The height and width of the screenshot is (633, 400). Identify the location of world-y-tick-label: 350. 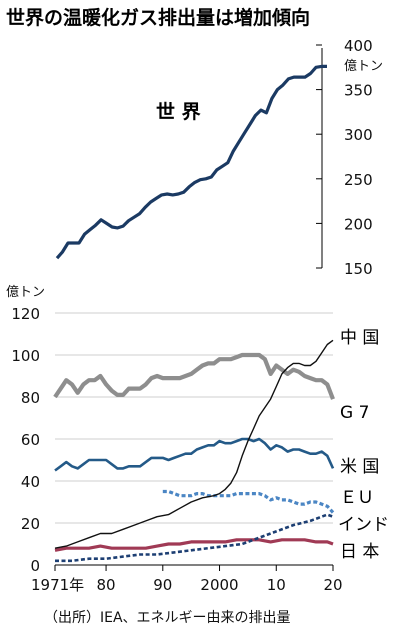
(358, 91).